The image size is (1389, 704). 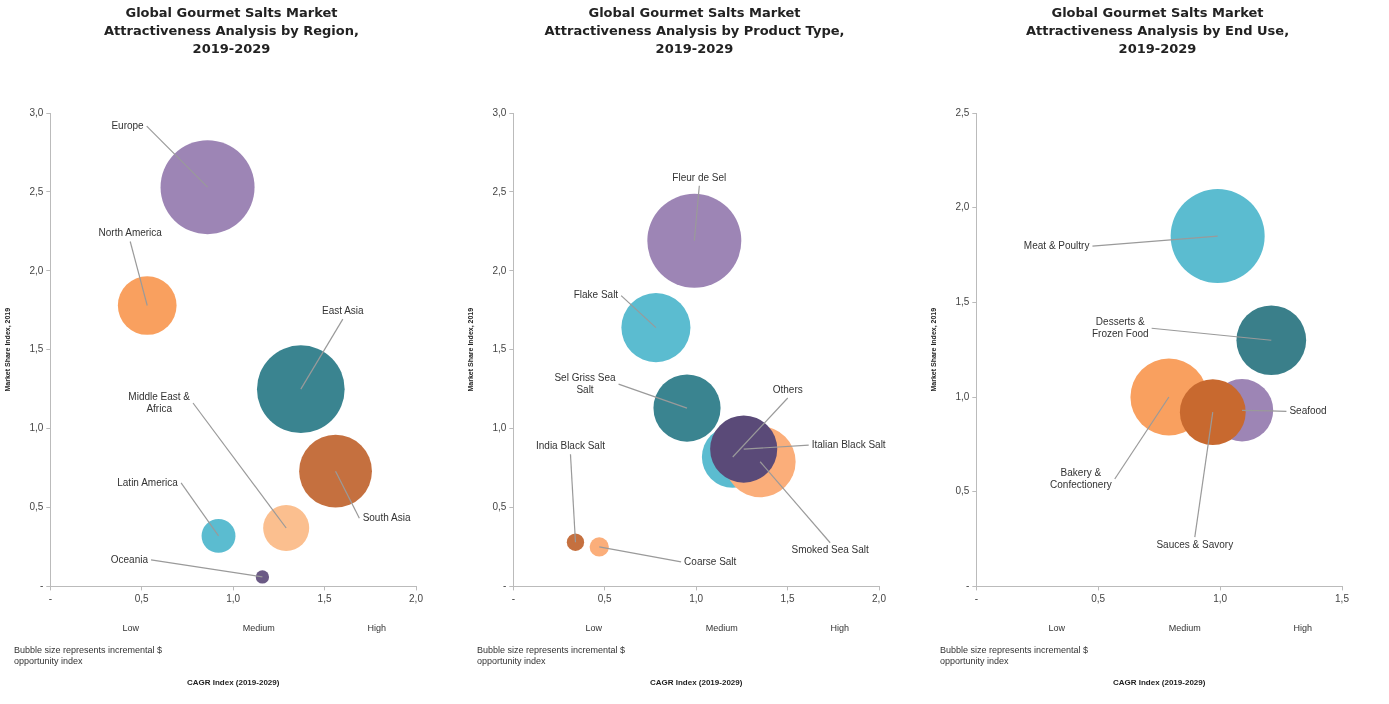 What do you see at coordinates (1308, 411) in the screenshot?
I see `series-label: Seafood` at bounding box center [1308, 411].